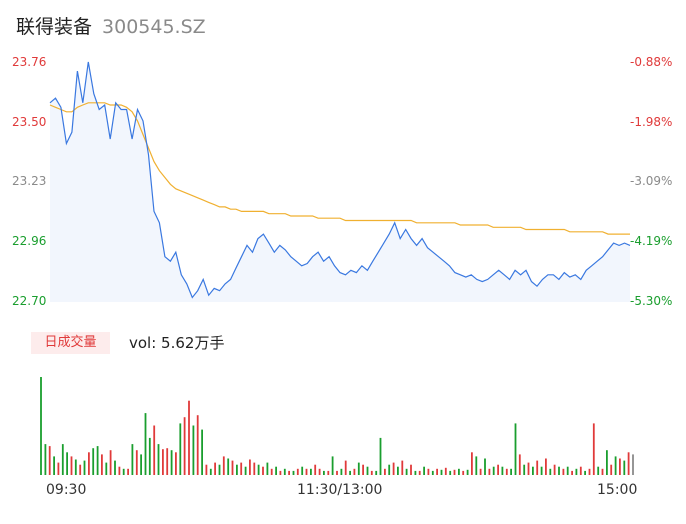  Describe the element at coordinates (651, 301) in the screenshot. I see `y-tick-right-4: -5.30%` at that location.